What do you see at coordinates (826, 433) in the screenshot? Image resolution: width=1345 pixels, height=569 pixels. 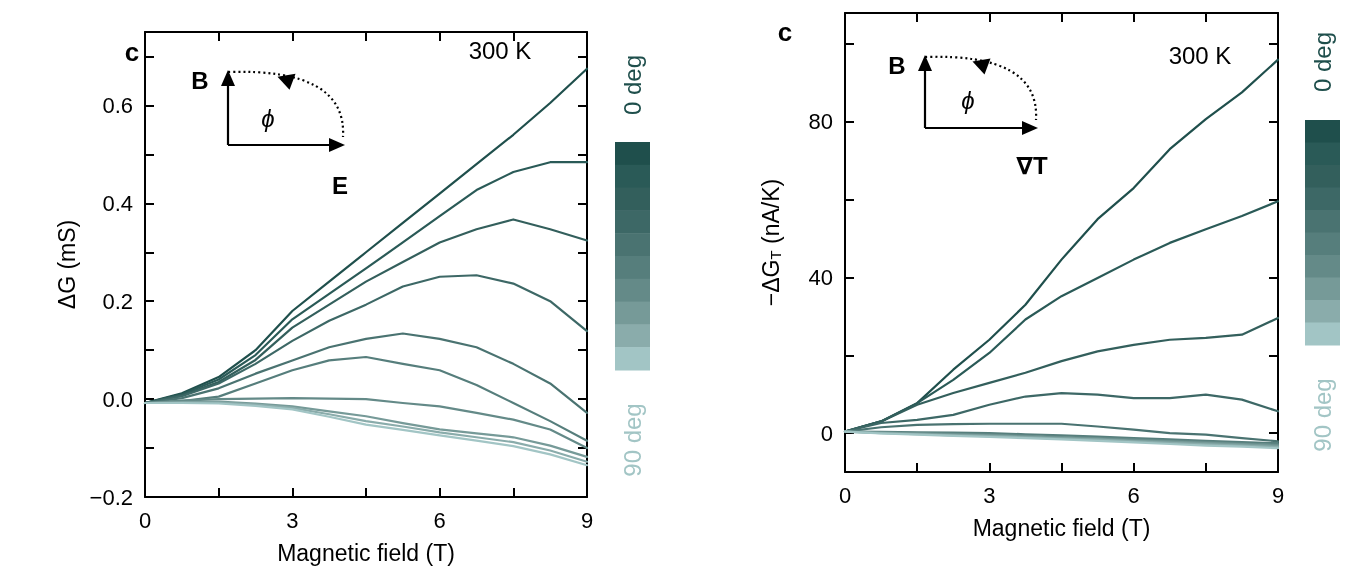 I see `y-tick-label: 0` at bounding box center [826, 433].